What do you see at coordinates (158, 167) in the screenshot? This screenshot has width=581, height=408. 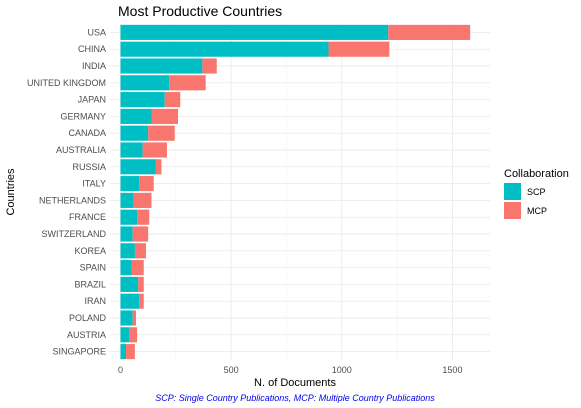 I see `bar-mcp-russia` at bounding box center [158, 167].